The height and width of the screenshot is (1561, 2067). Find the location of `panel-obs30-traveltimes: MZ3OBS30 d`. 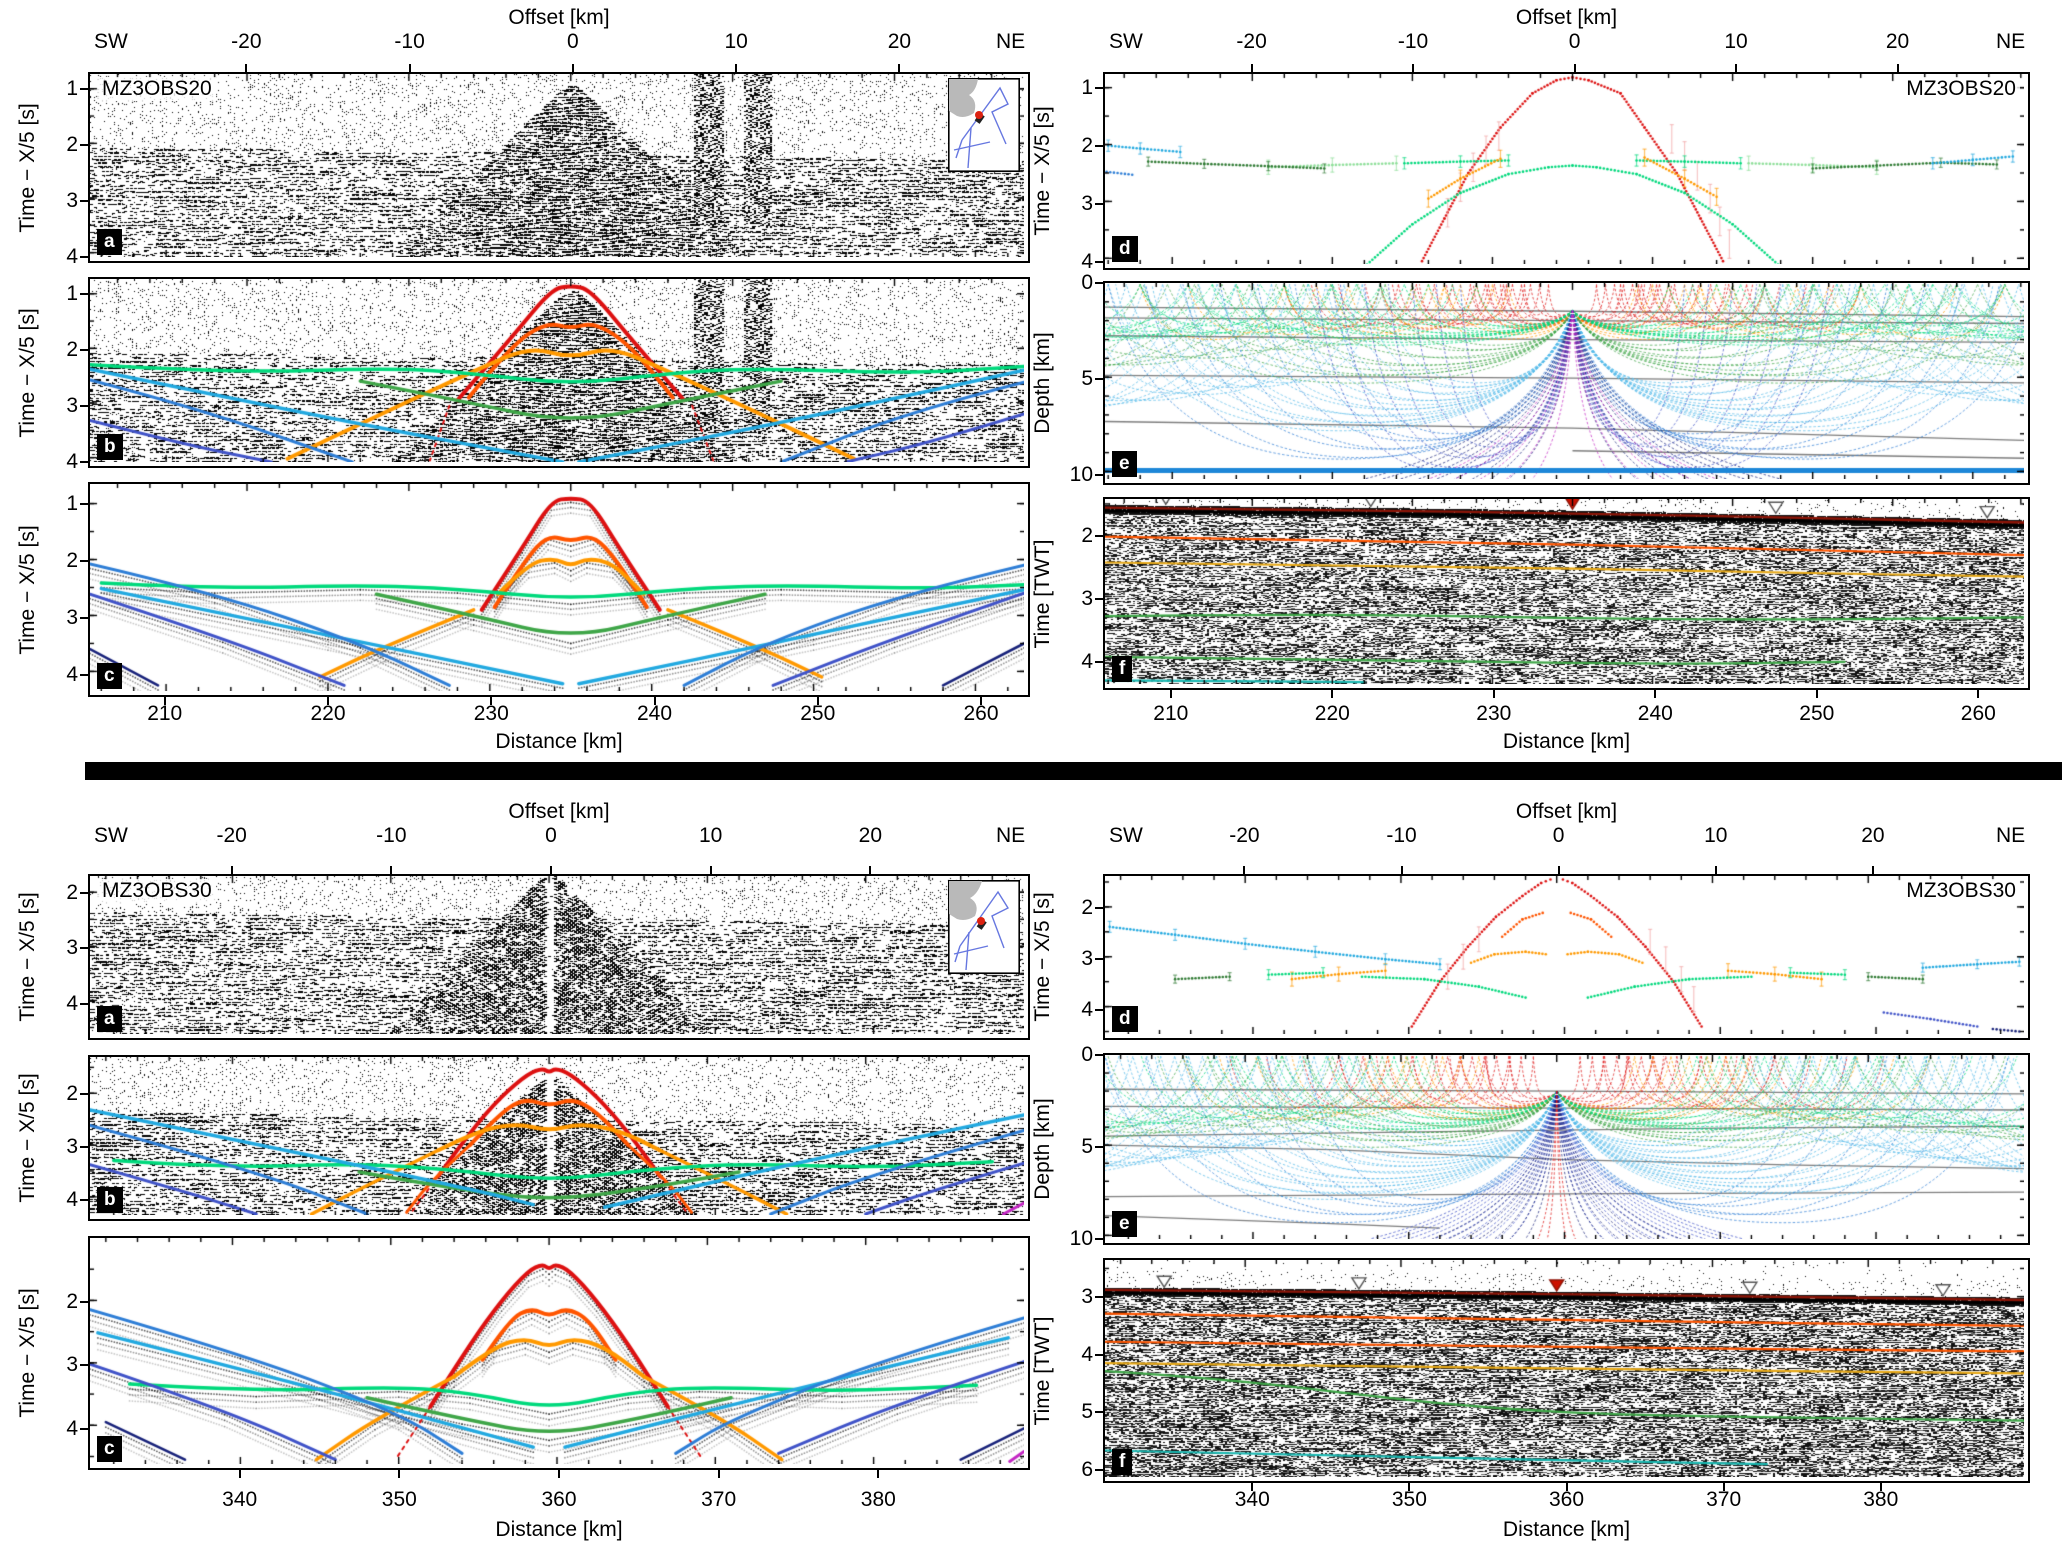

panel-obs30-traveltimes: MZ3OBS30 d is located at coordinates (1566, 957).